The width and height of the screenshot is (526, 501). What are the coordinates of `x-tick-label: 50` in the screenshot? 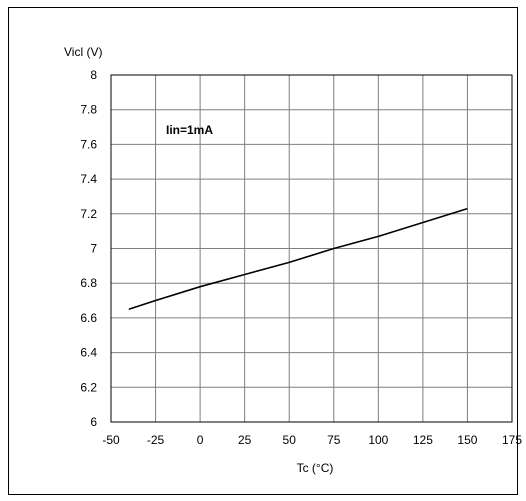 It's located at (290, 440).